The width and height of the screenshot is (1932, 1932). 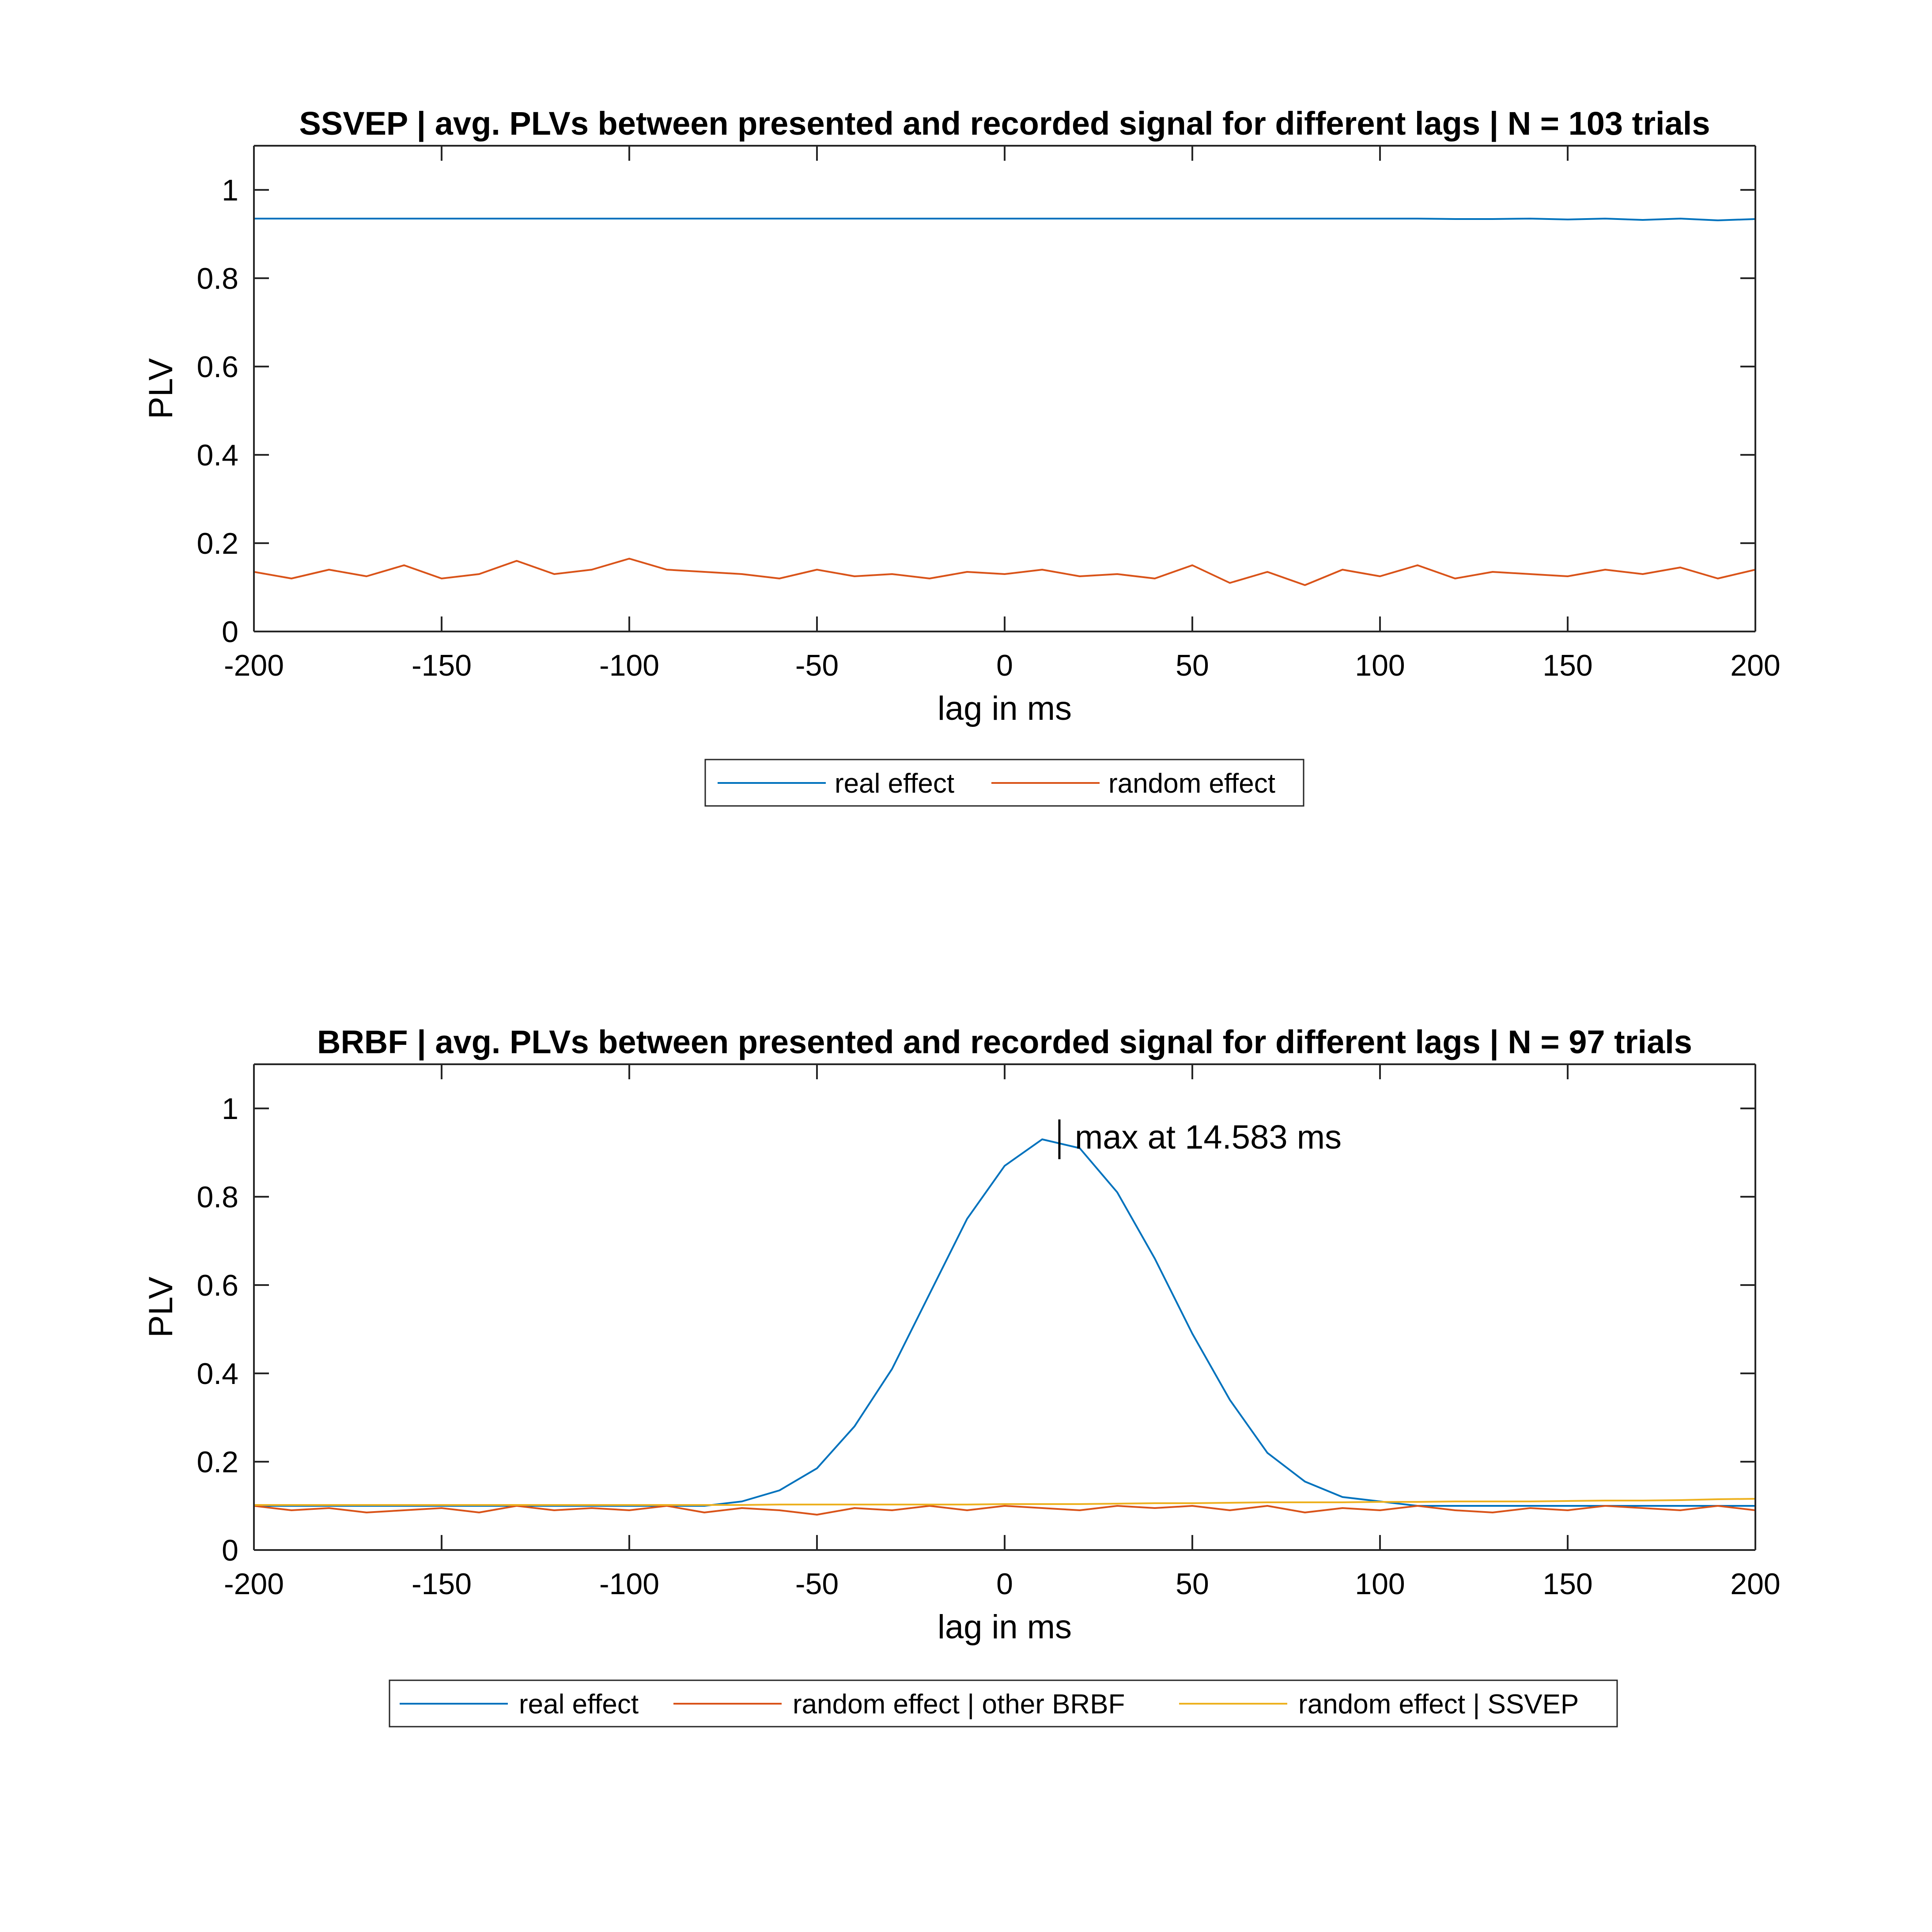 I want to click on legend: real effect random effect, so click(x=1004, y=783).